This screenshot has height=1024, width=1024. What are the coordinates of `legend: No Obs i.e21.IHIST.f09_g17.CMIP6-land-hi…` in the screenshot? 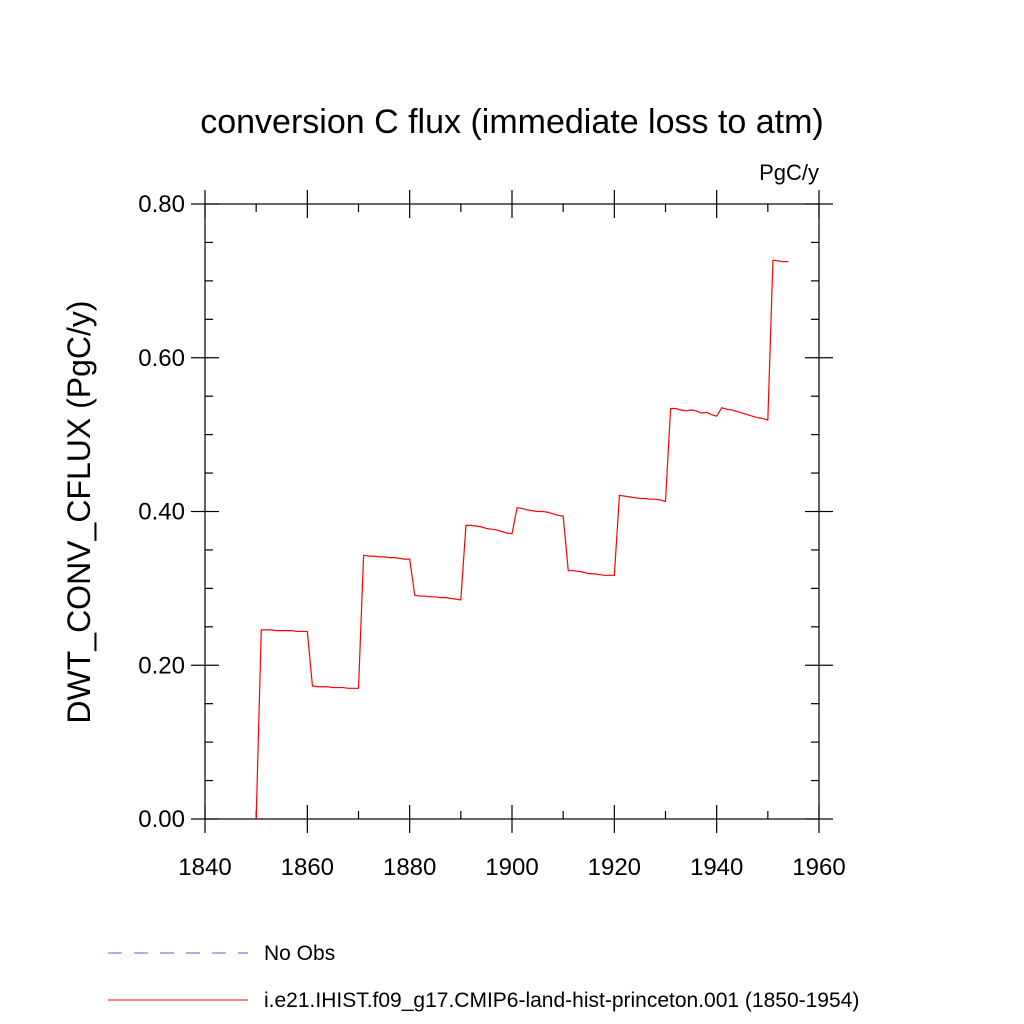 It's located at (483, 977).